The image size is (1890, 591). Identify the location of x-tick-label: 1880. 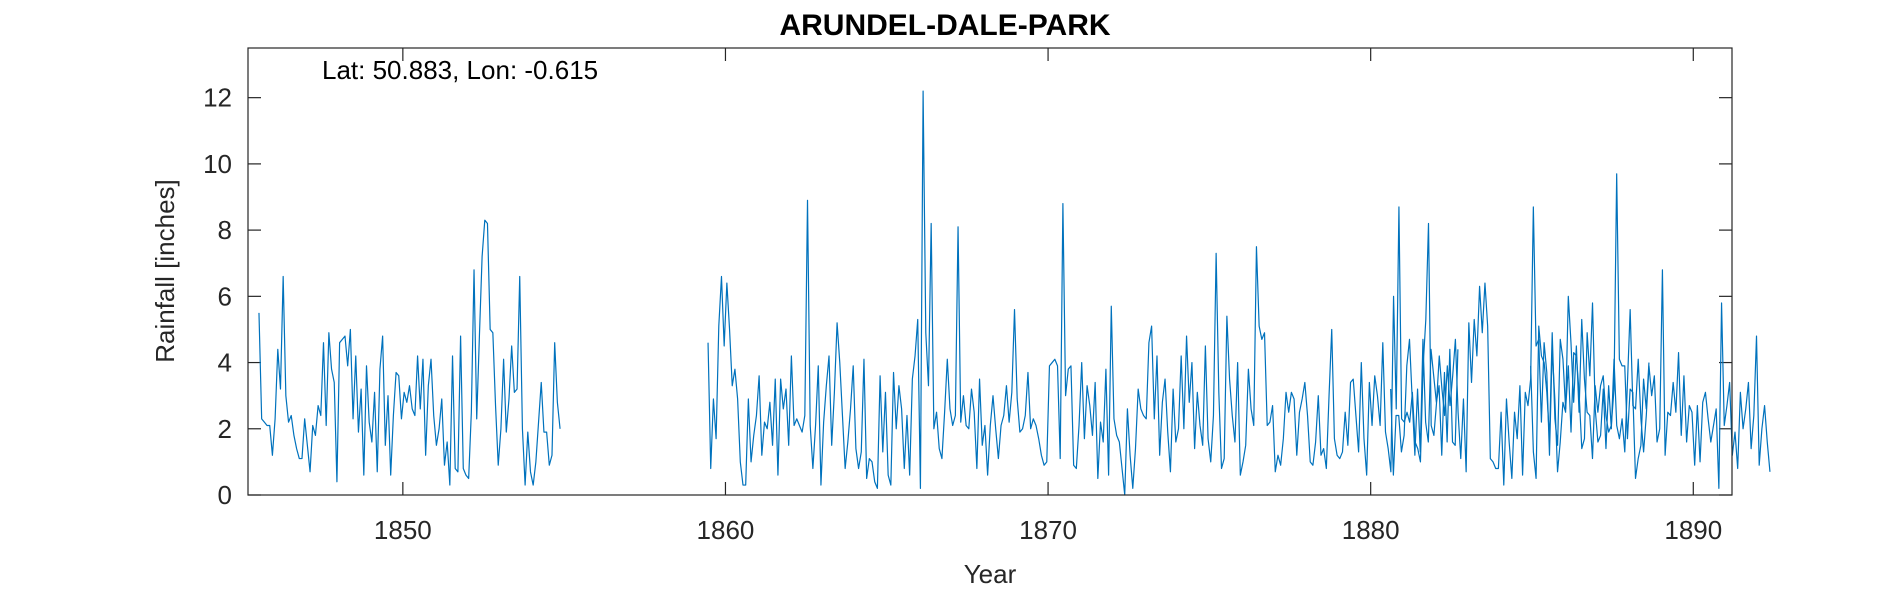
(1371, 530).